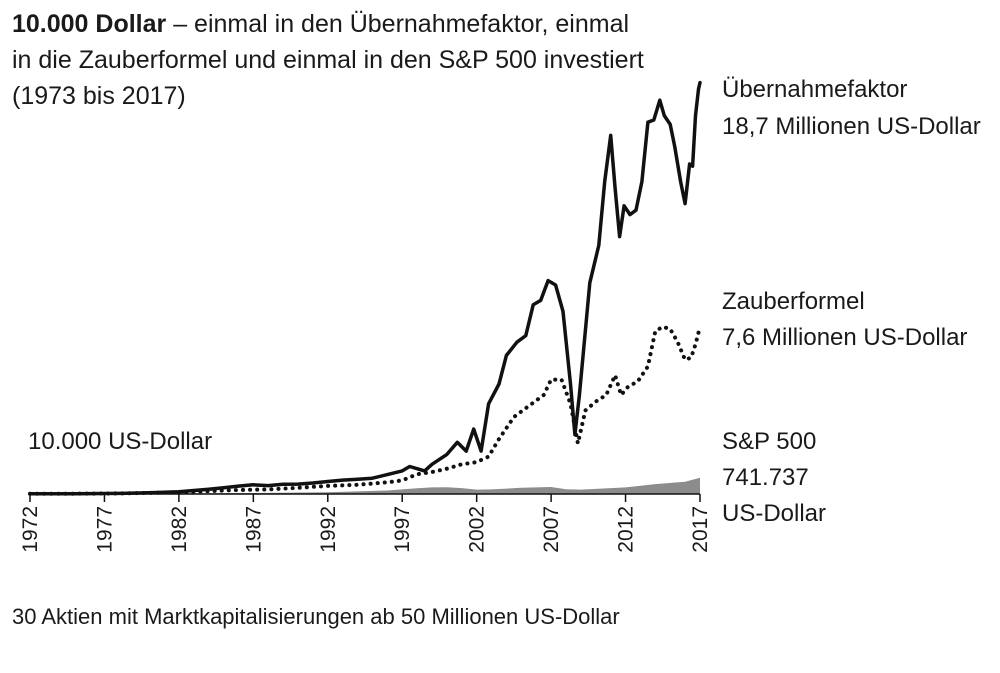 This screenshot has height=673, width=1000. I want to click on start-value-label: 10.000 US-Dollar, so click(120, 441).